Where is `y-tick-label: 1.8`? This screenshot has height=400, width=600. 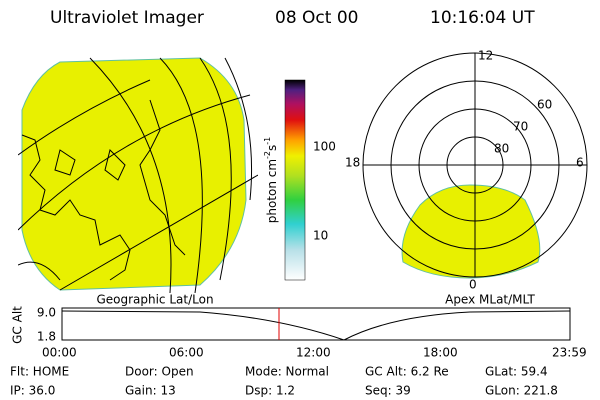
y-tick-label: 1.8 is located at coordinates (46, 337).